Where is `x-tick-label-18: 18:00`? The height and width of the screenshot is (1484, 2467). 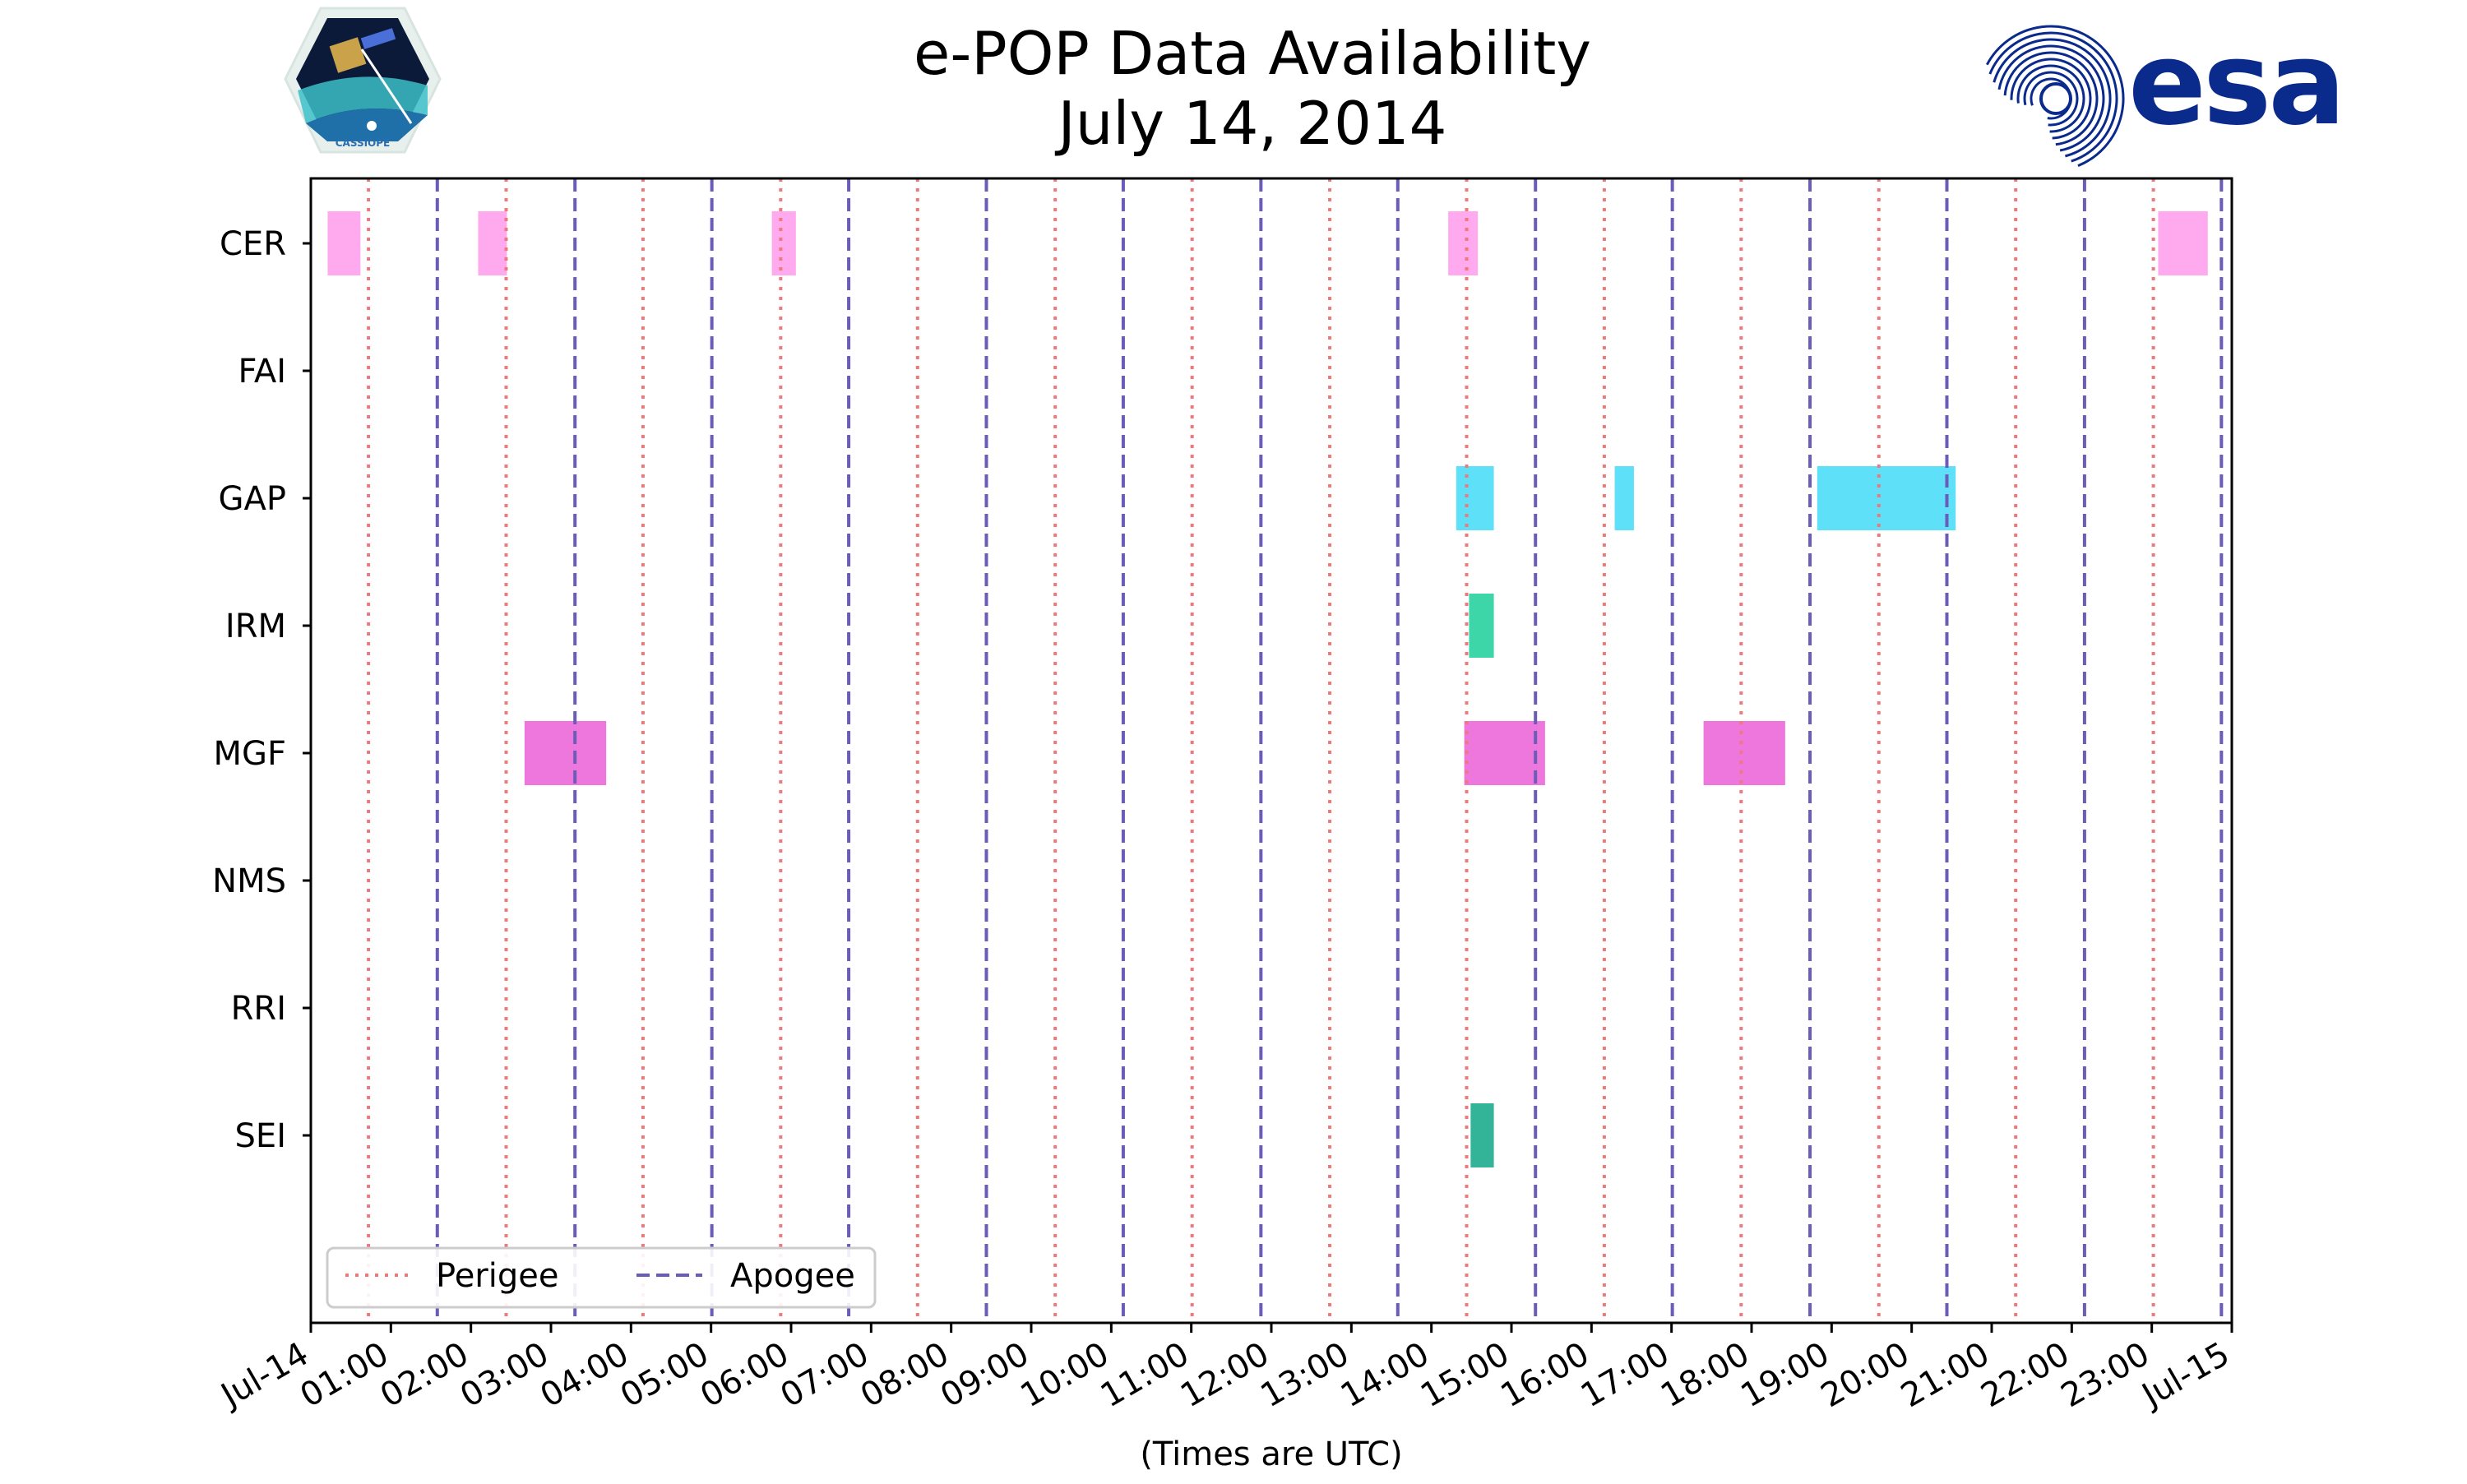 x-tick-label-18: 18:00 is located at coordinates (1705, 1375).